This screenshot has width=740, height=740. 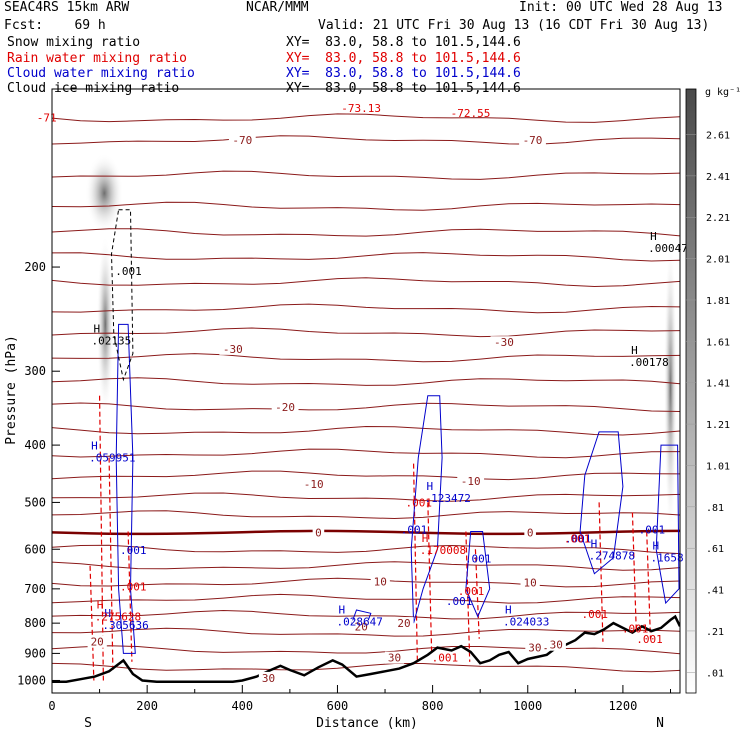 I want to click on colorbar-label: 1.01, so click(x=718, y=466).